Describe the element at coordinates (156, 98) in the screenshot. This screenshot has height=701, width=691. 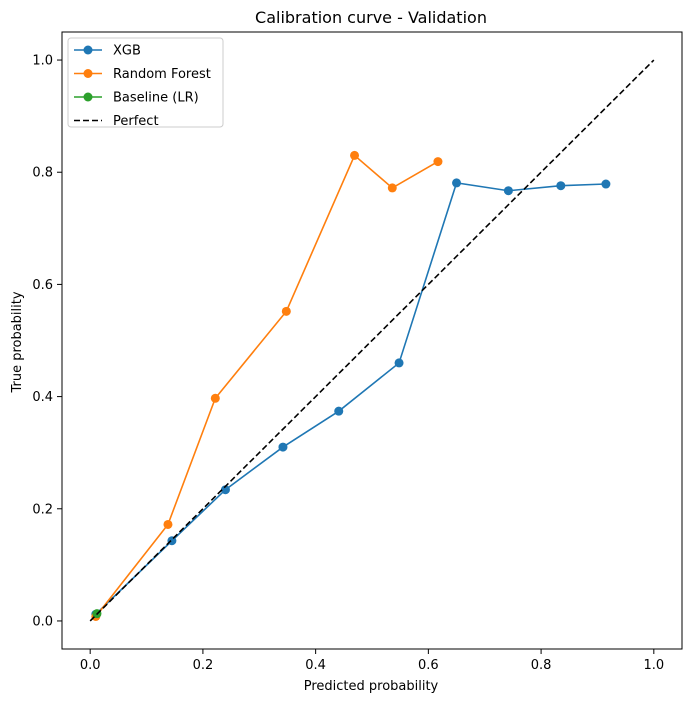
I see `legend-label-baseline-lr: Baseline (LR)` at that location.